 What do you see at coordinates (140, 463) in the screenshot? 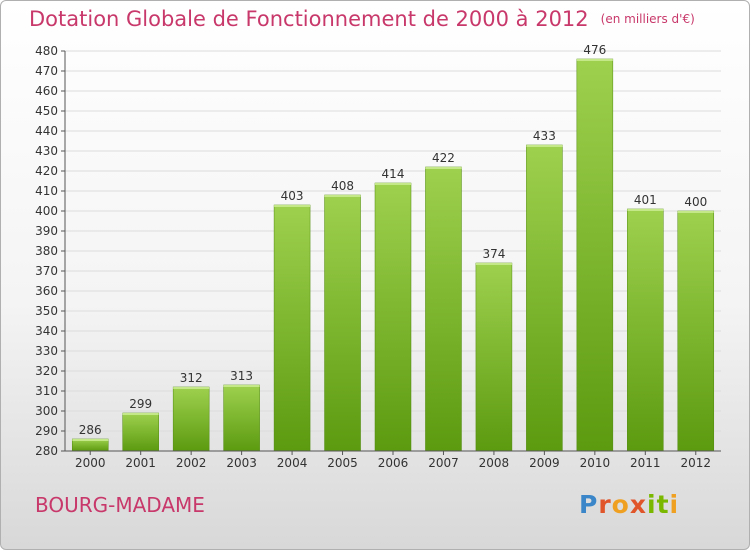
I see `x-tick-label: 2001` at bounding box center [140, 463].